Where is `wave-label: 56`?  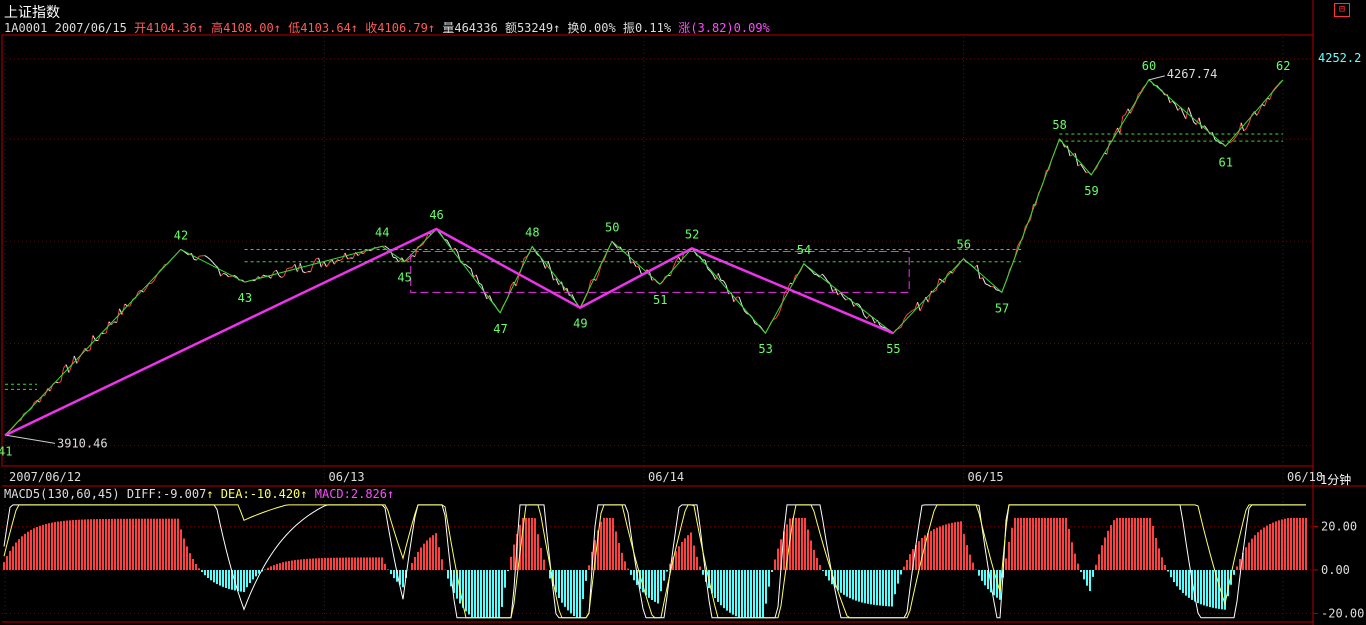
wave-label: 56 is located at coordinates (964, 245).